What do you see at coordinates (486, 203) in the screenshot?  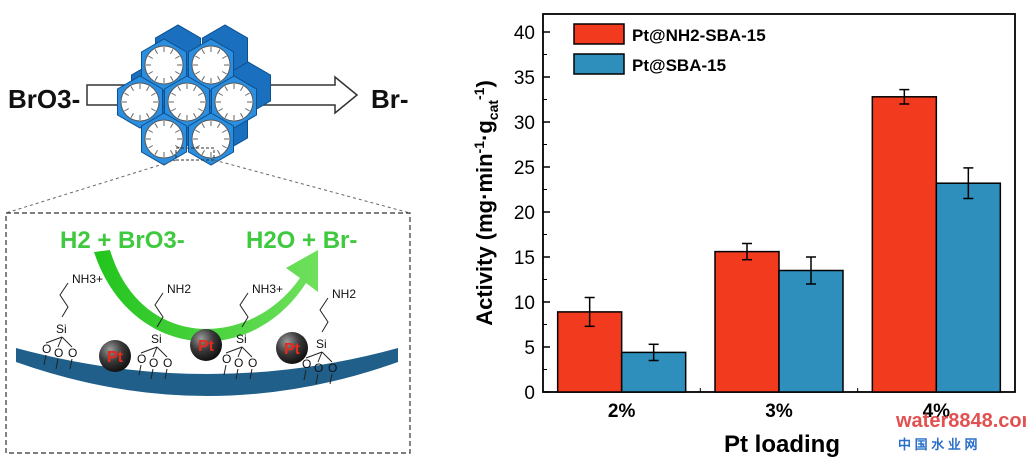 I see `y-axis-label: Activity (mg·min-1·gcat-1)` at bounding box center [486, 203].